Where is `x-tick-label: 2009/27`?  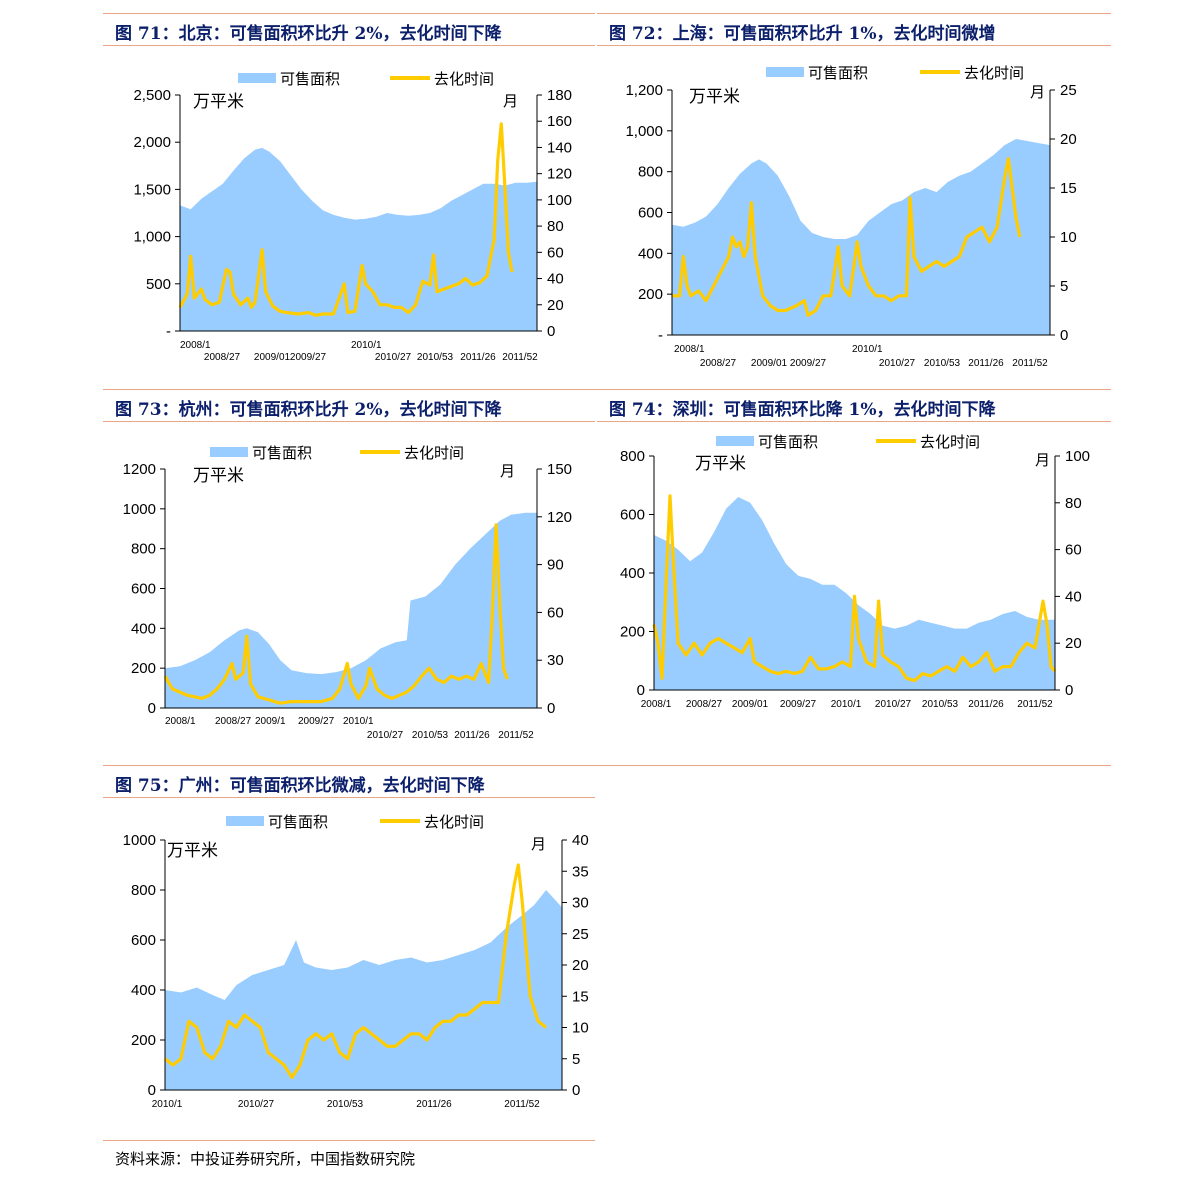
x-tick-label: 2009/27 is located at coordinates (808, 363).